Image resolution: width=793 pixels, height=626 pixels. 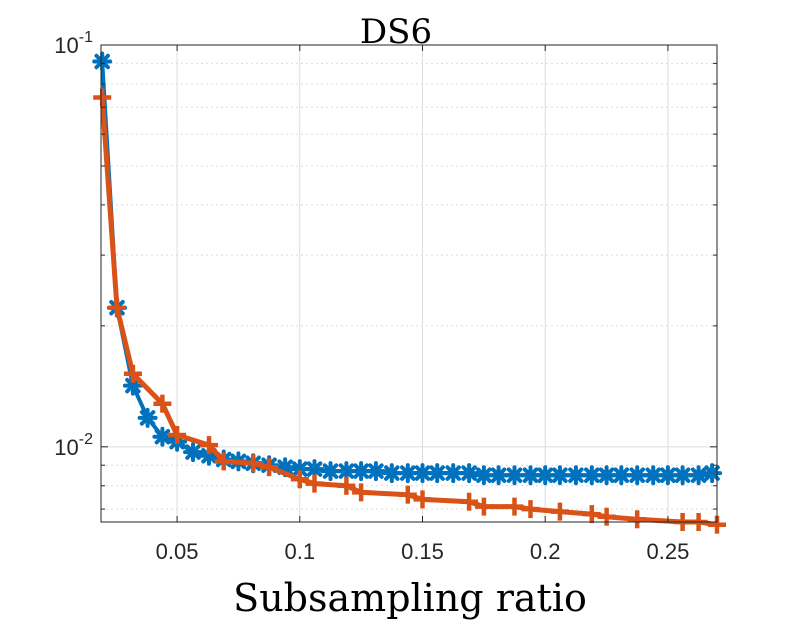 What do you see at coordinates (299, 551) in the screenshot?
I see `x-tick-label: 0.1` at bounding box center [299, 551].